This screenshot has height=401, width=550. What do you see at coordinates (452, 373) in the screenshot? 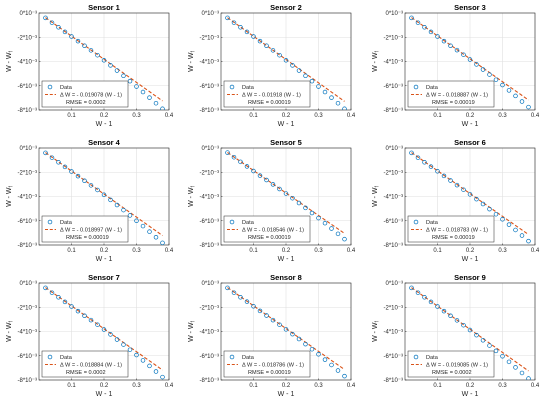
I see `legend-rmse: RMSE = 0.0002` at bounding box center [452, 373].